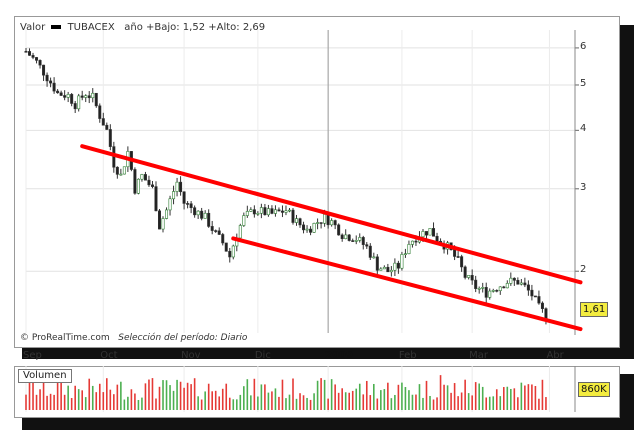 Image resolution: width=635 pixels, height=435 pixels. I want to click on valor-label: Valor, so click(33, 27).